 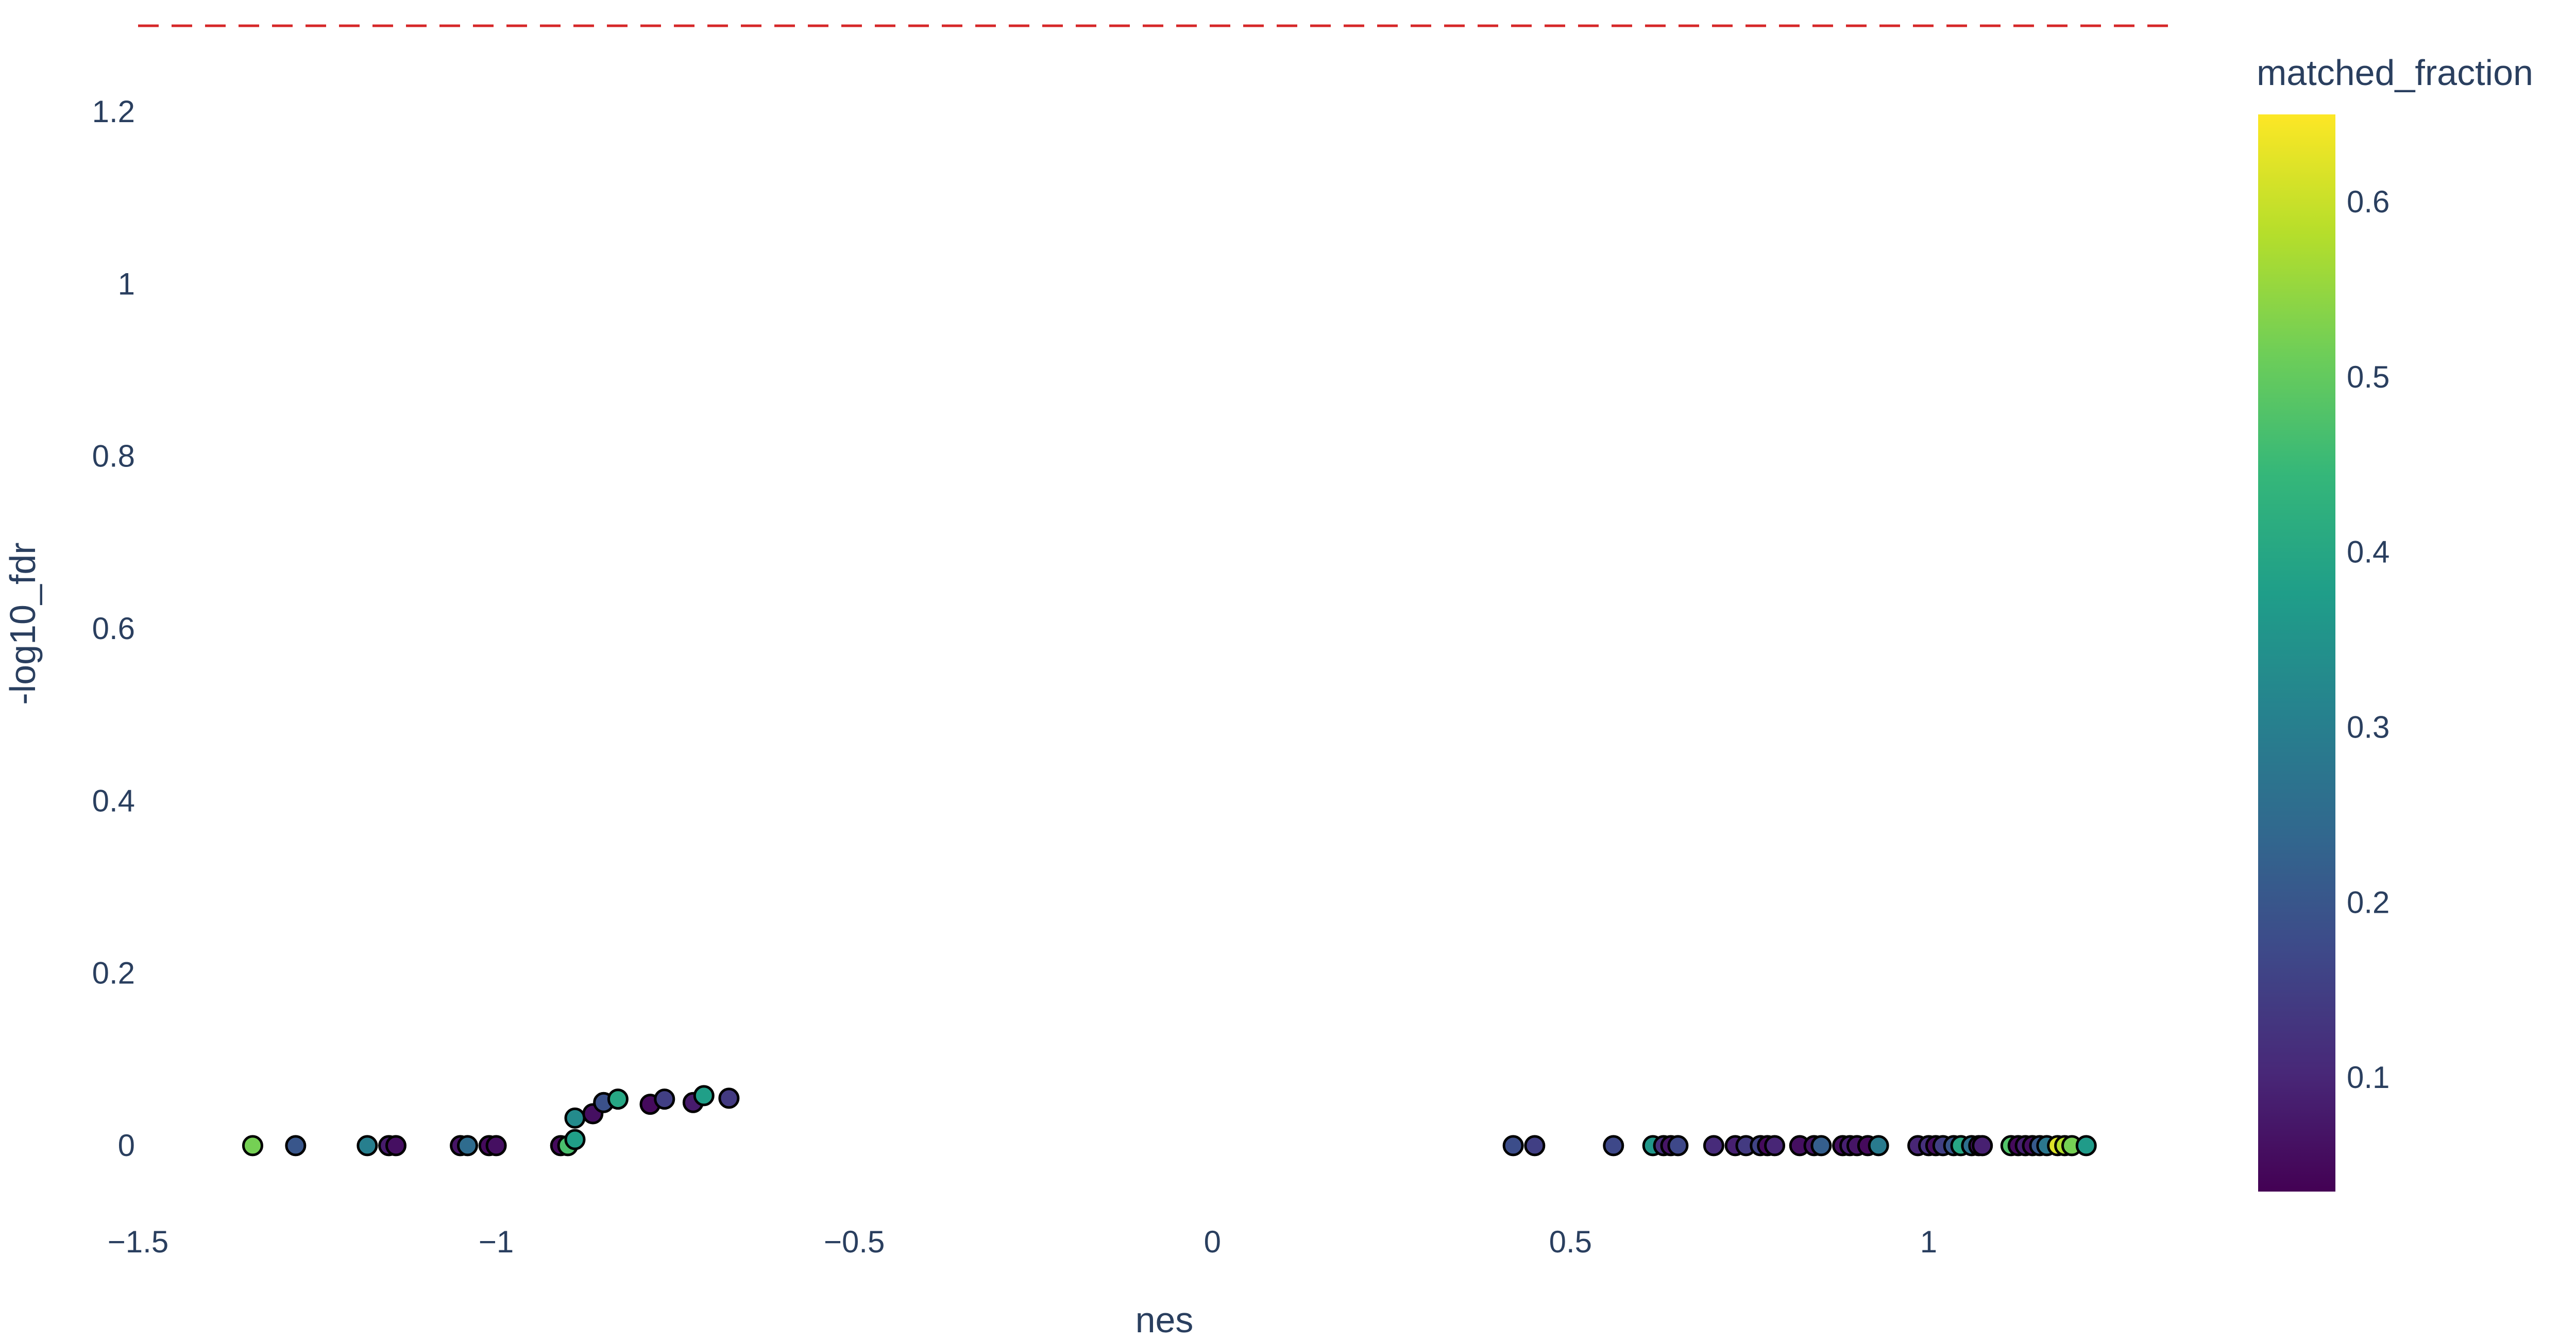 I want to click on y-tick-label: 0, so click(x=127, y=1145).